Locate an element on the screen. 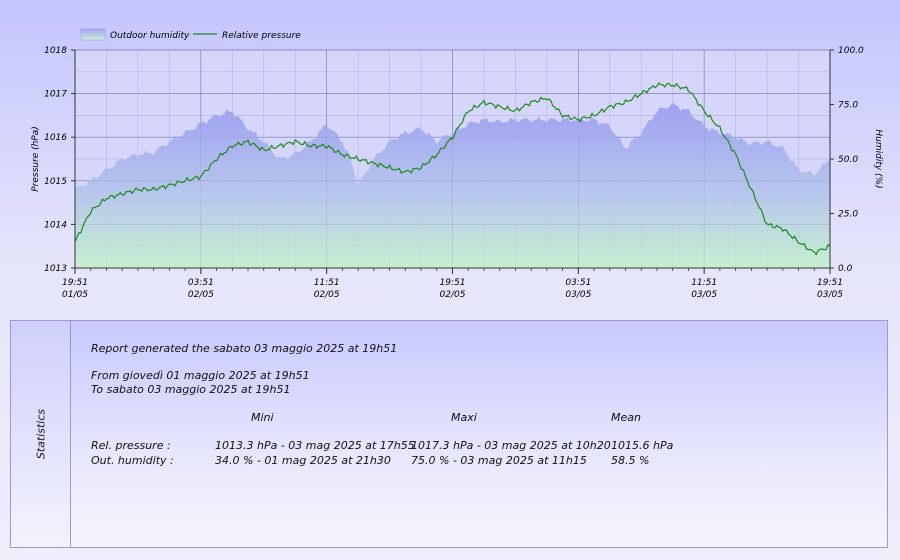  row-humidity-mini: 34.0 % - 01 mag 2025 at 21h30 is located at coordinates (303, 460).